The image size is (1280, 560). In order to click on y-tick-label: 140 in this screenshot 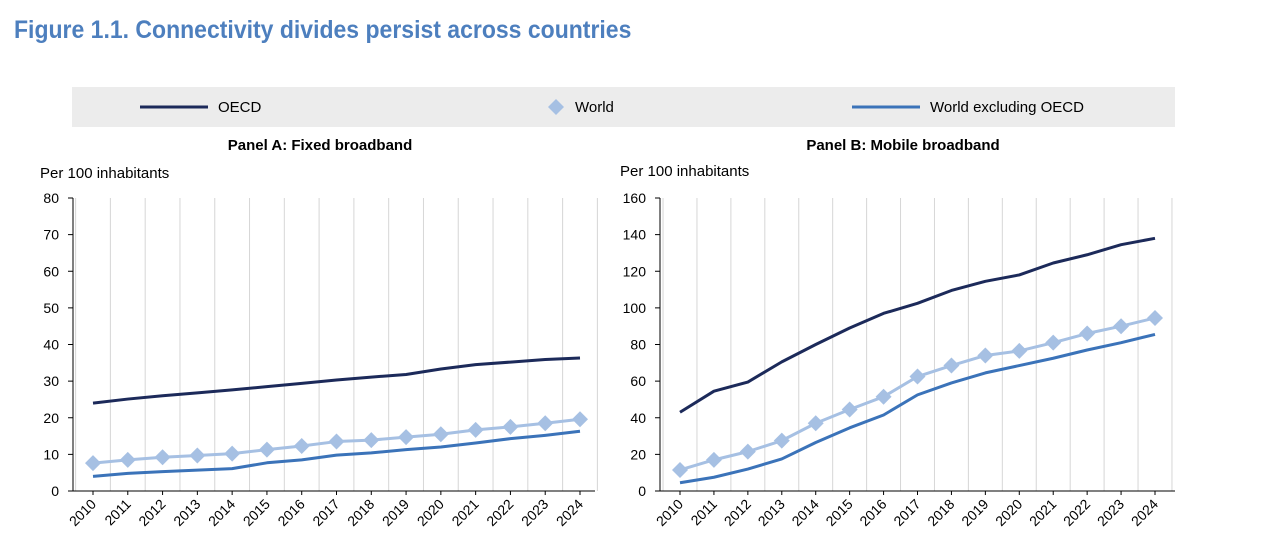, I will do `click(635, 235)`.